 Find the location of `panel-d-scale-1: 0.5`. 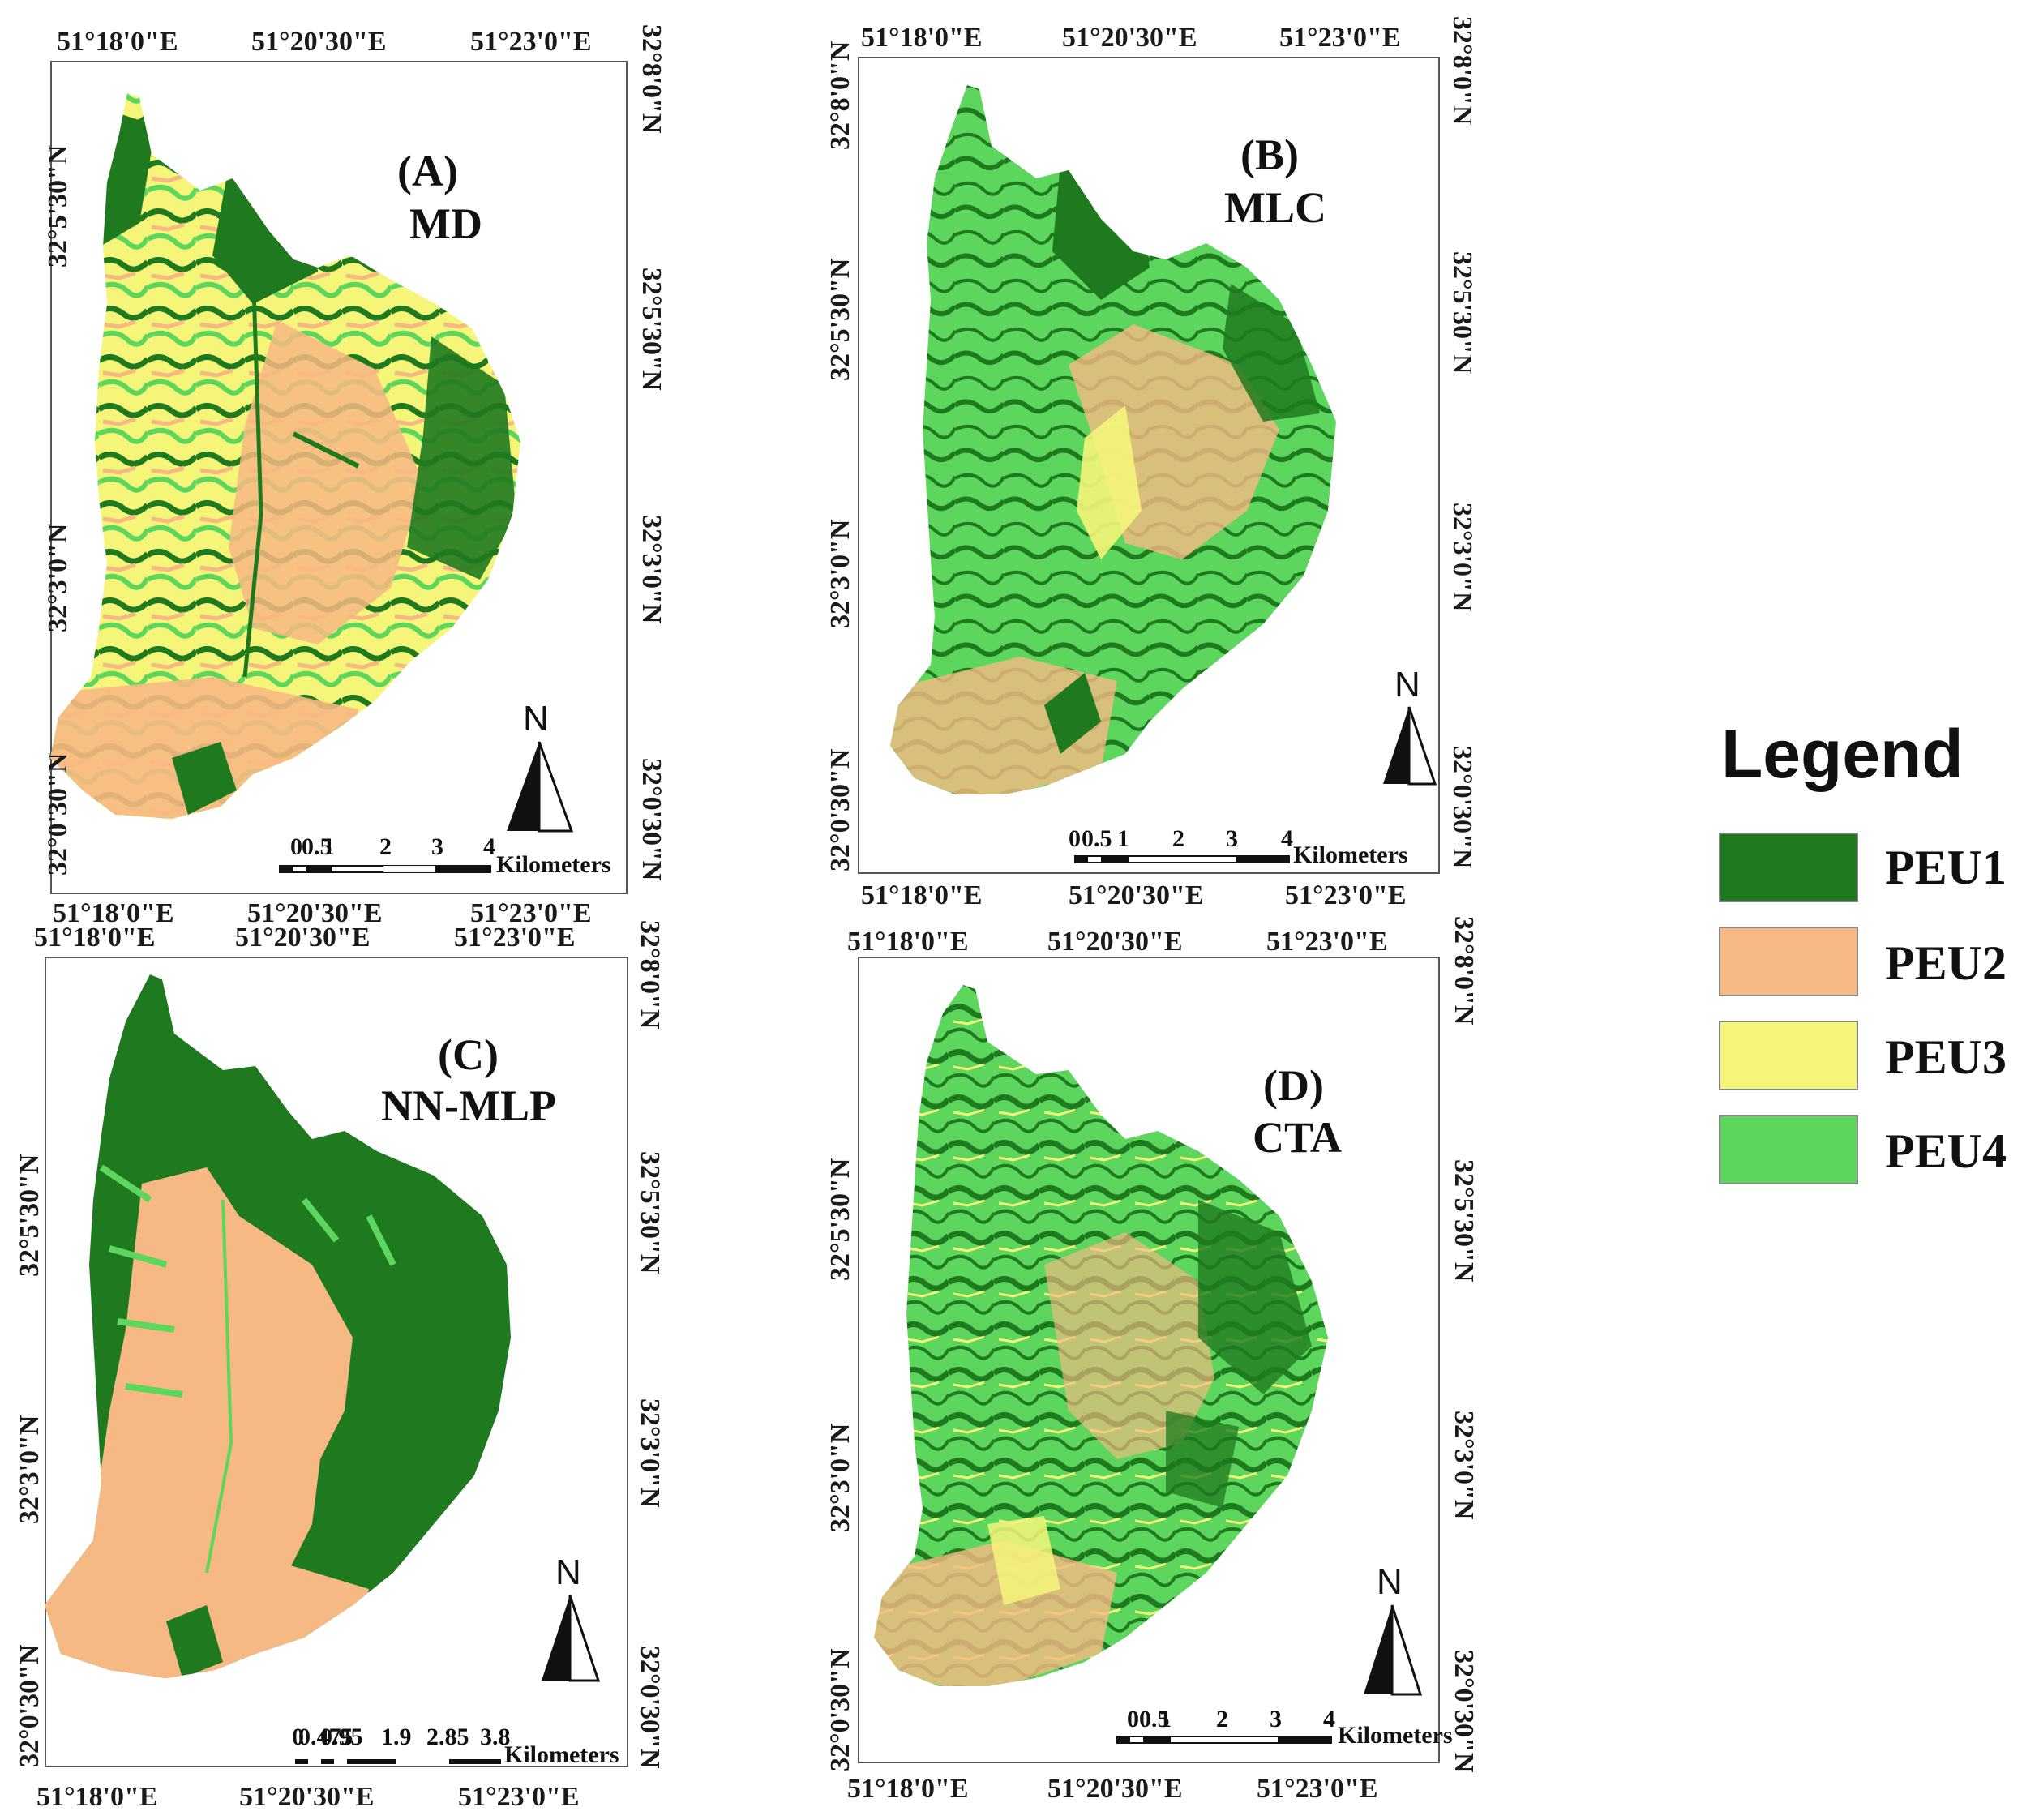

panel-d-scale-1: 0.5 is located at coordinates (1155, 1719).